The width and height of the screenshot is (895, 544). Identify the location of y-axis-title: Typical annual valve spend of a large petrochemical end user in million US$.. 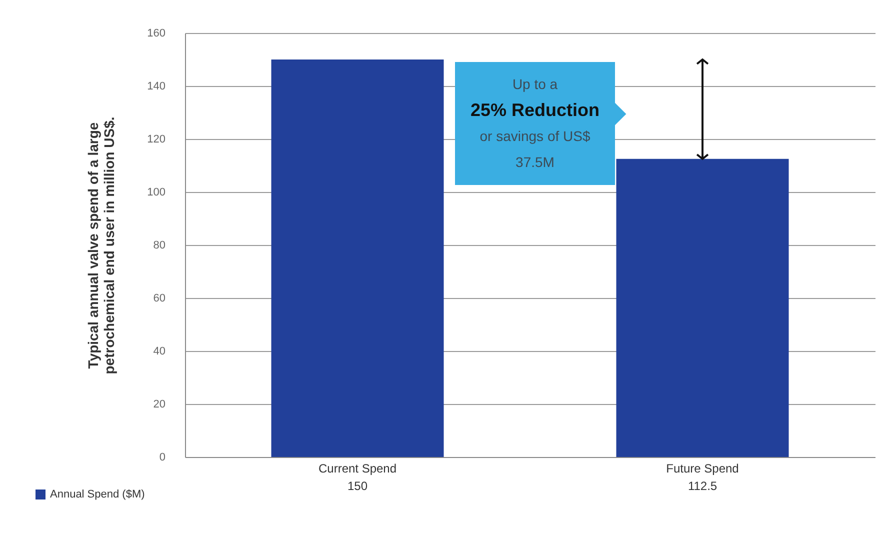
(101, 245).